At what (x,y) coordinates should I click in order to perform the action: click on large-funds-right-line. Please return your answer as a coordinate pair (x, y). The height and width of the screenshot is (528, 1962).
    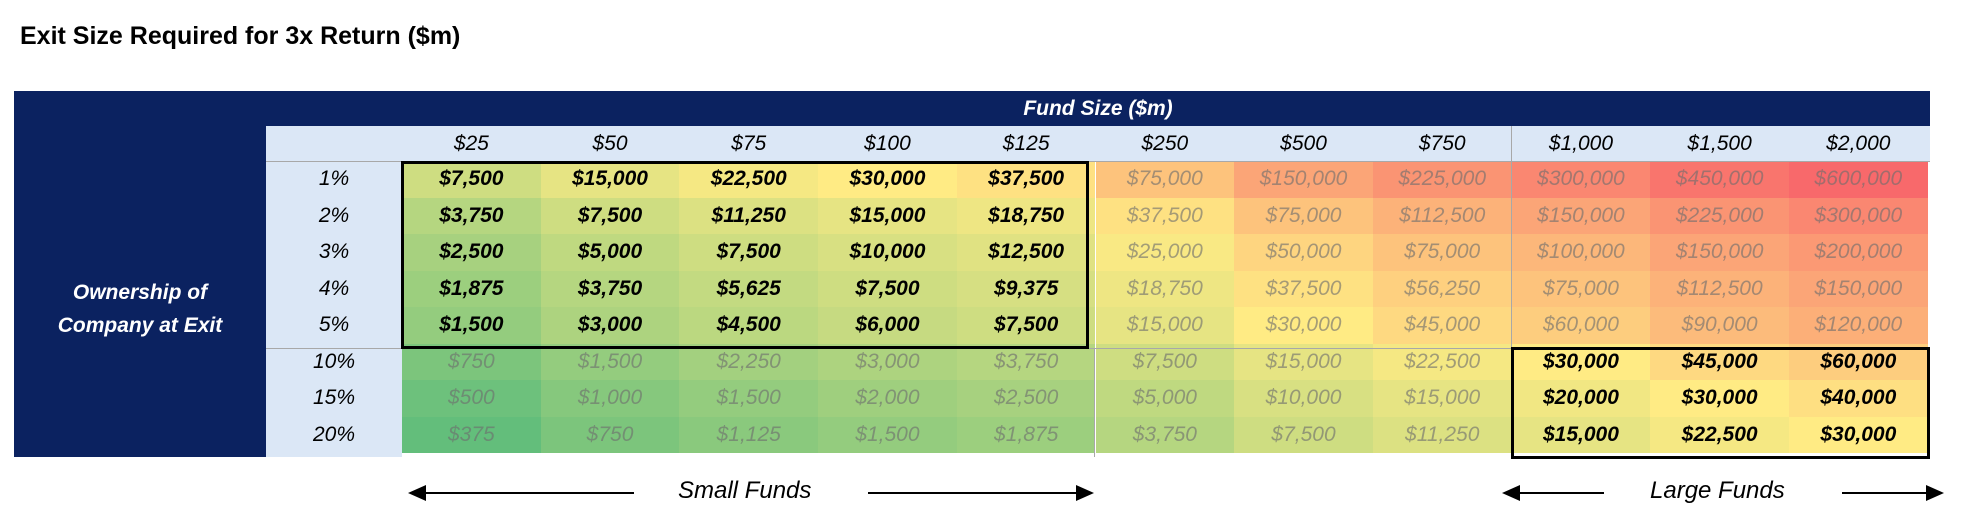
    Looking at the image, I should click on (1885, 493).